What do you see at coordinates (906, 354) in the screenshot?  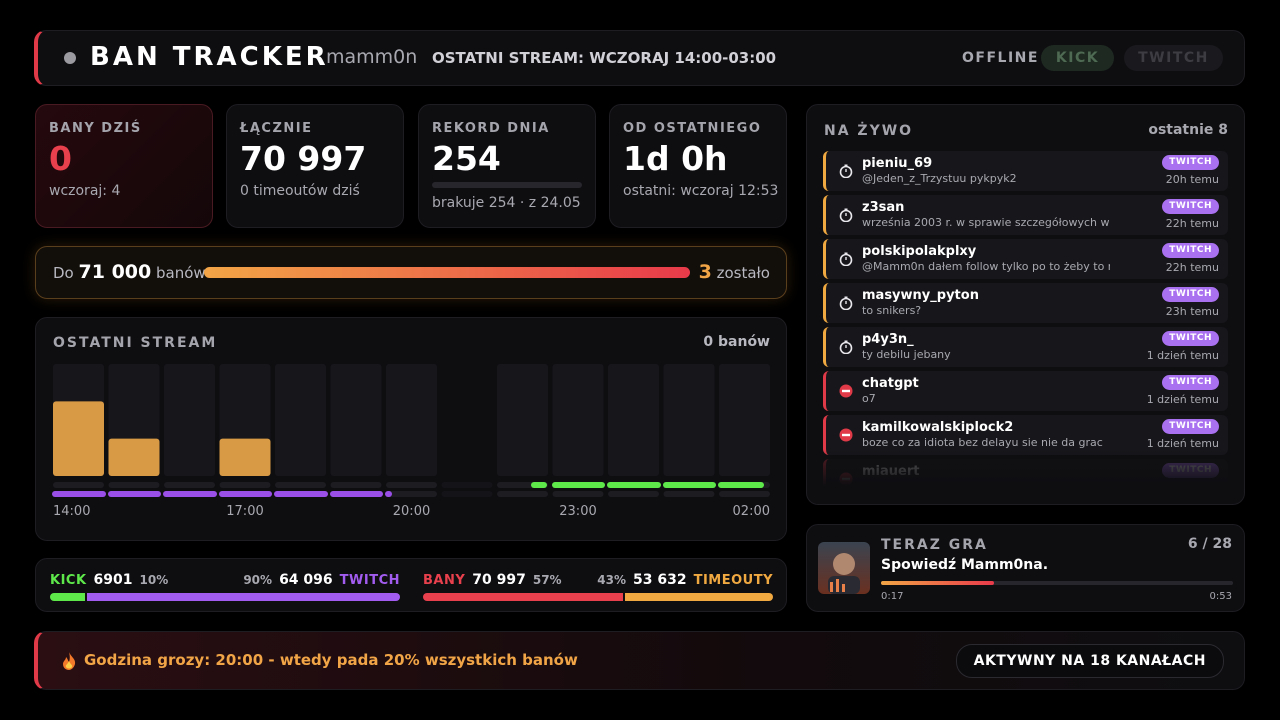 I see `feed-message: ty debilu jebany` at bounding box center [906, 354].